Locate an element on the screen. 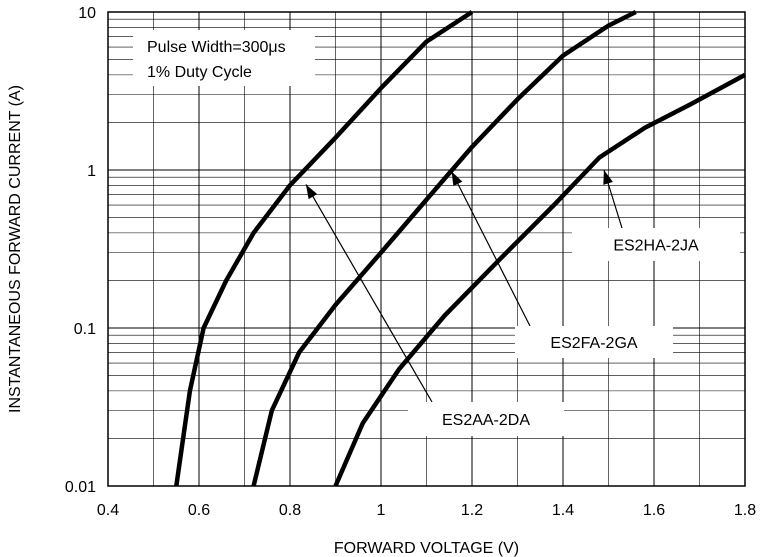  x-tick-label: 0.8 is located at coordinates (290, 510).